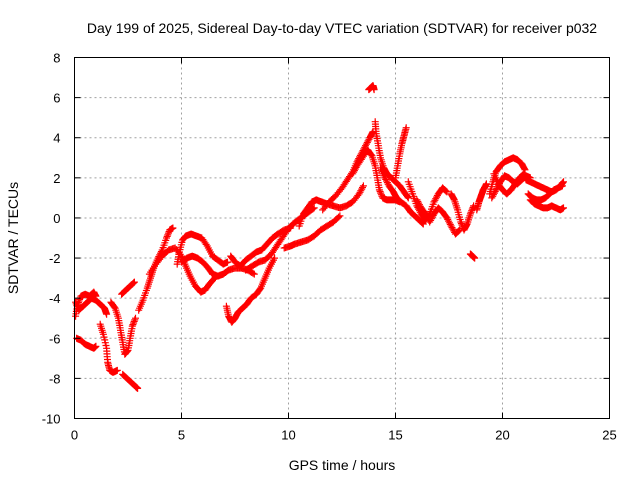  What do you see at coordinates (395, 435) in the screenshot?
I see `x-tick-label: 15` at bounding box center [395, 435].